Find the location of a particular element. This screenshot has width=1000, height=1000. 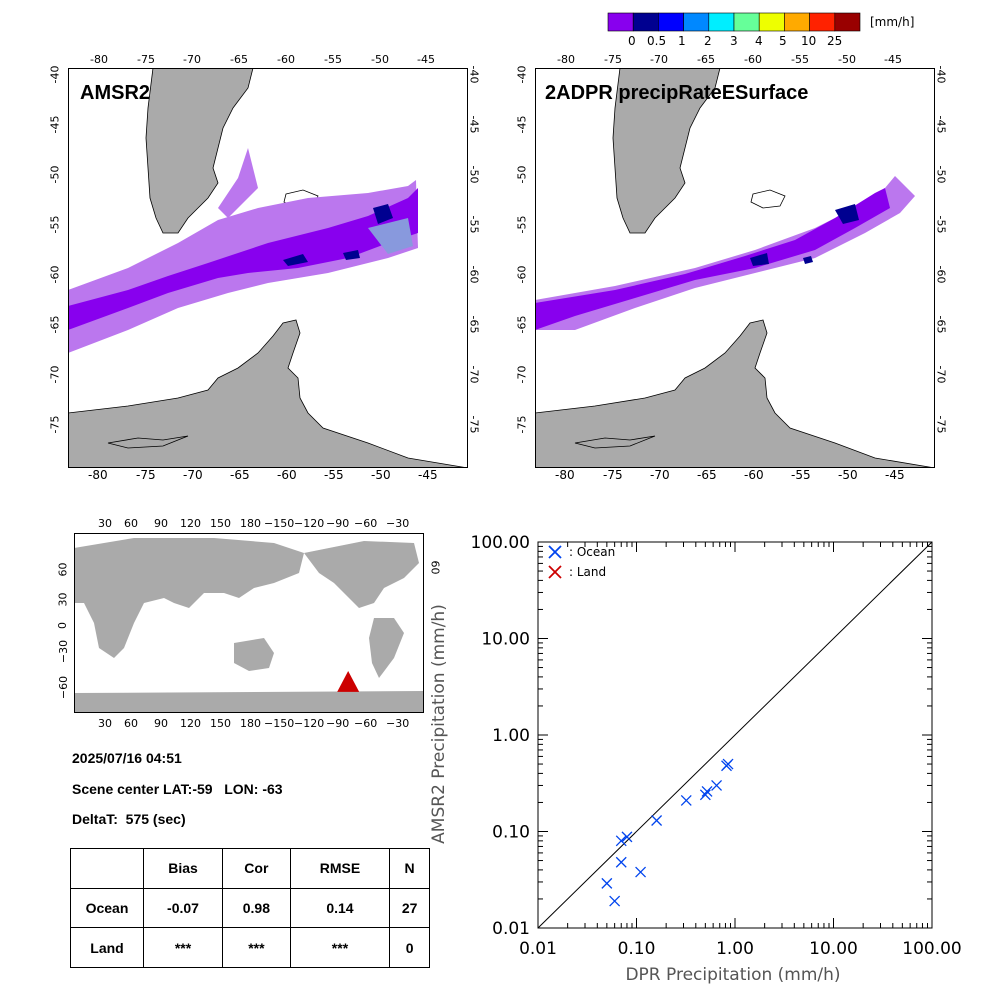

colorbar-label: 25 is located at coordinates (835, 41).